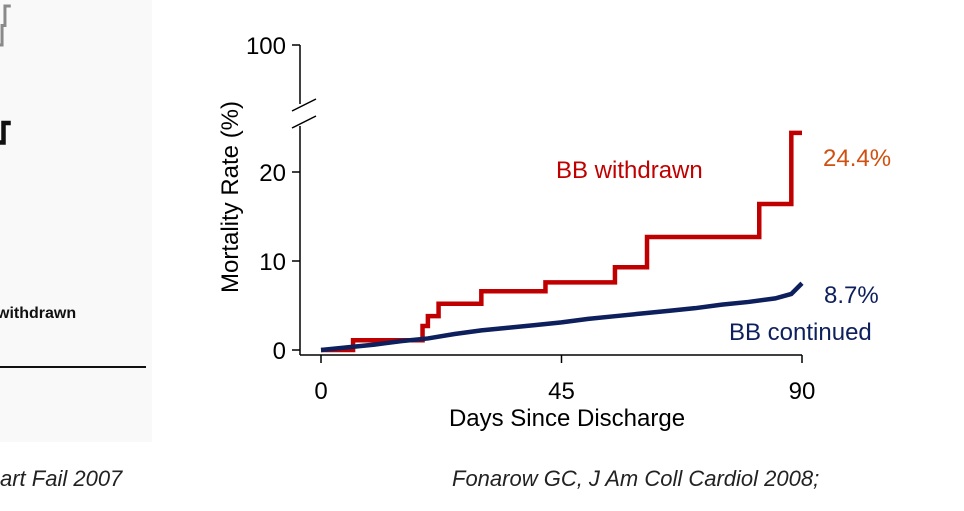 Image resolution: width=964 pixels, height=511 pixels. Describe the element at coordinates (272, 173) in the screenshot. I see `y-tick-label-20: 20` at that location.